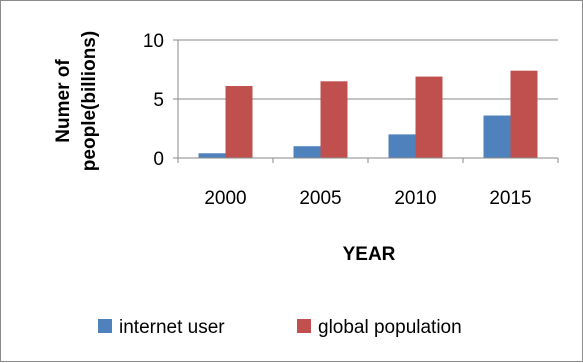 The width and height of the screenshot is (583, 363). Describe the element at coordinates (158, 100) in the screenshot. I see `y-tick-label-5: 5` at that location.